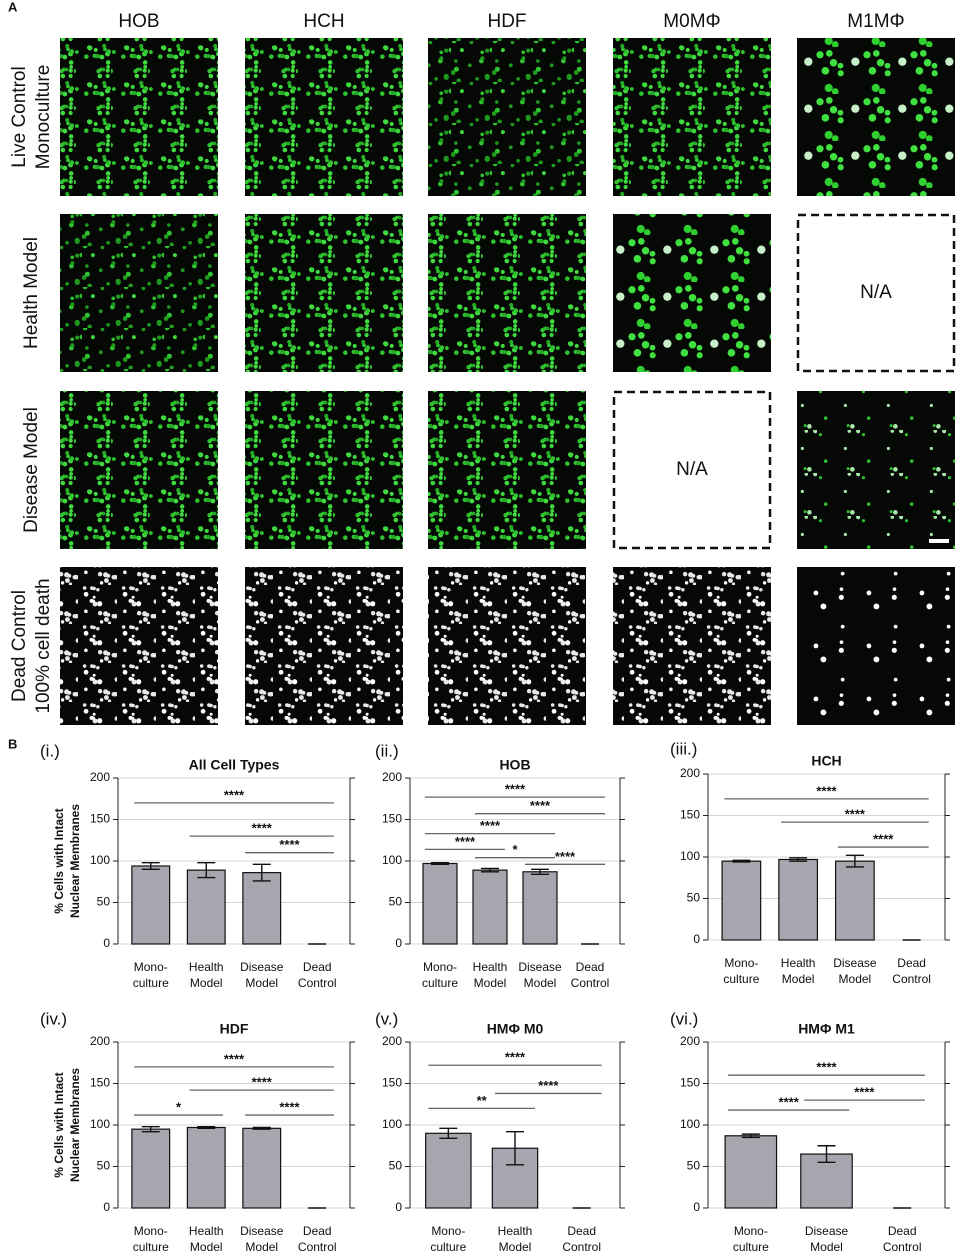 Image resolution: width=969 pixels, height=1255 pixels. I want to click on chart-title: HMΦ M1, so click(826, 1029).